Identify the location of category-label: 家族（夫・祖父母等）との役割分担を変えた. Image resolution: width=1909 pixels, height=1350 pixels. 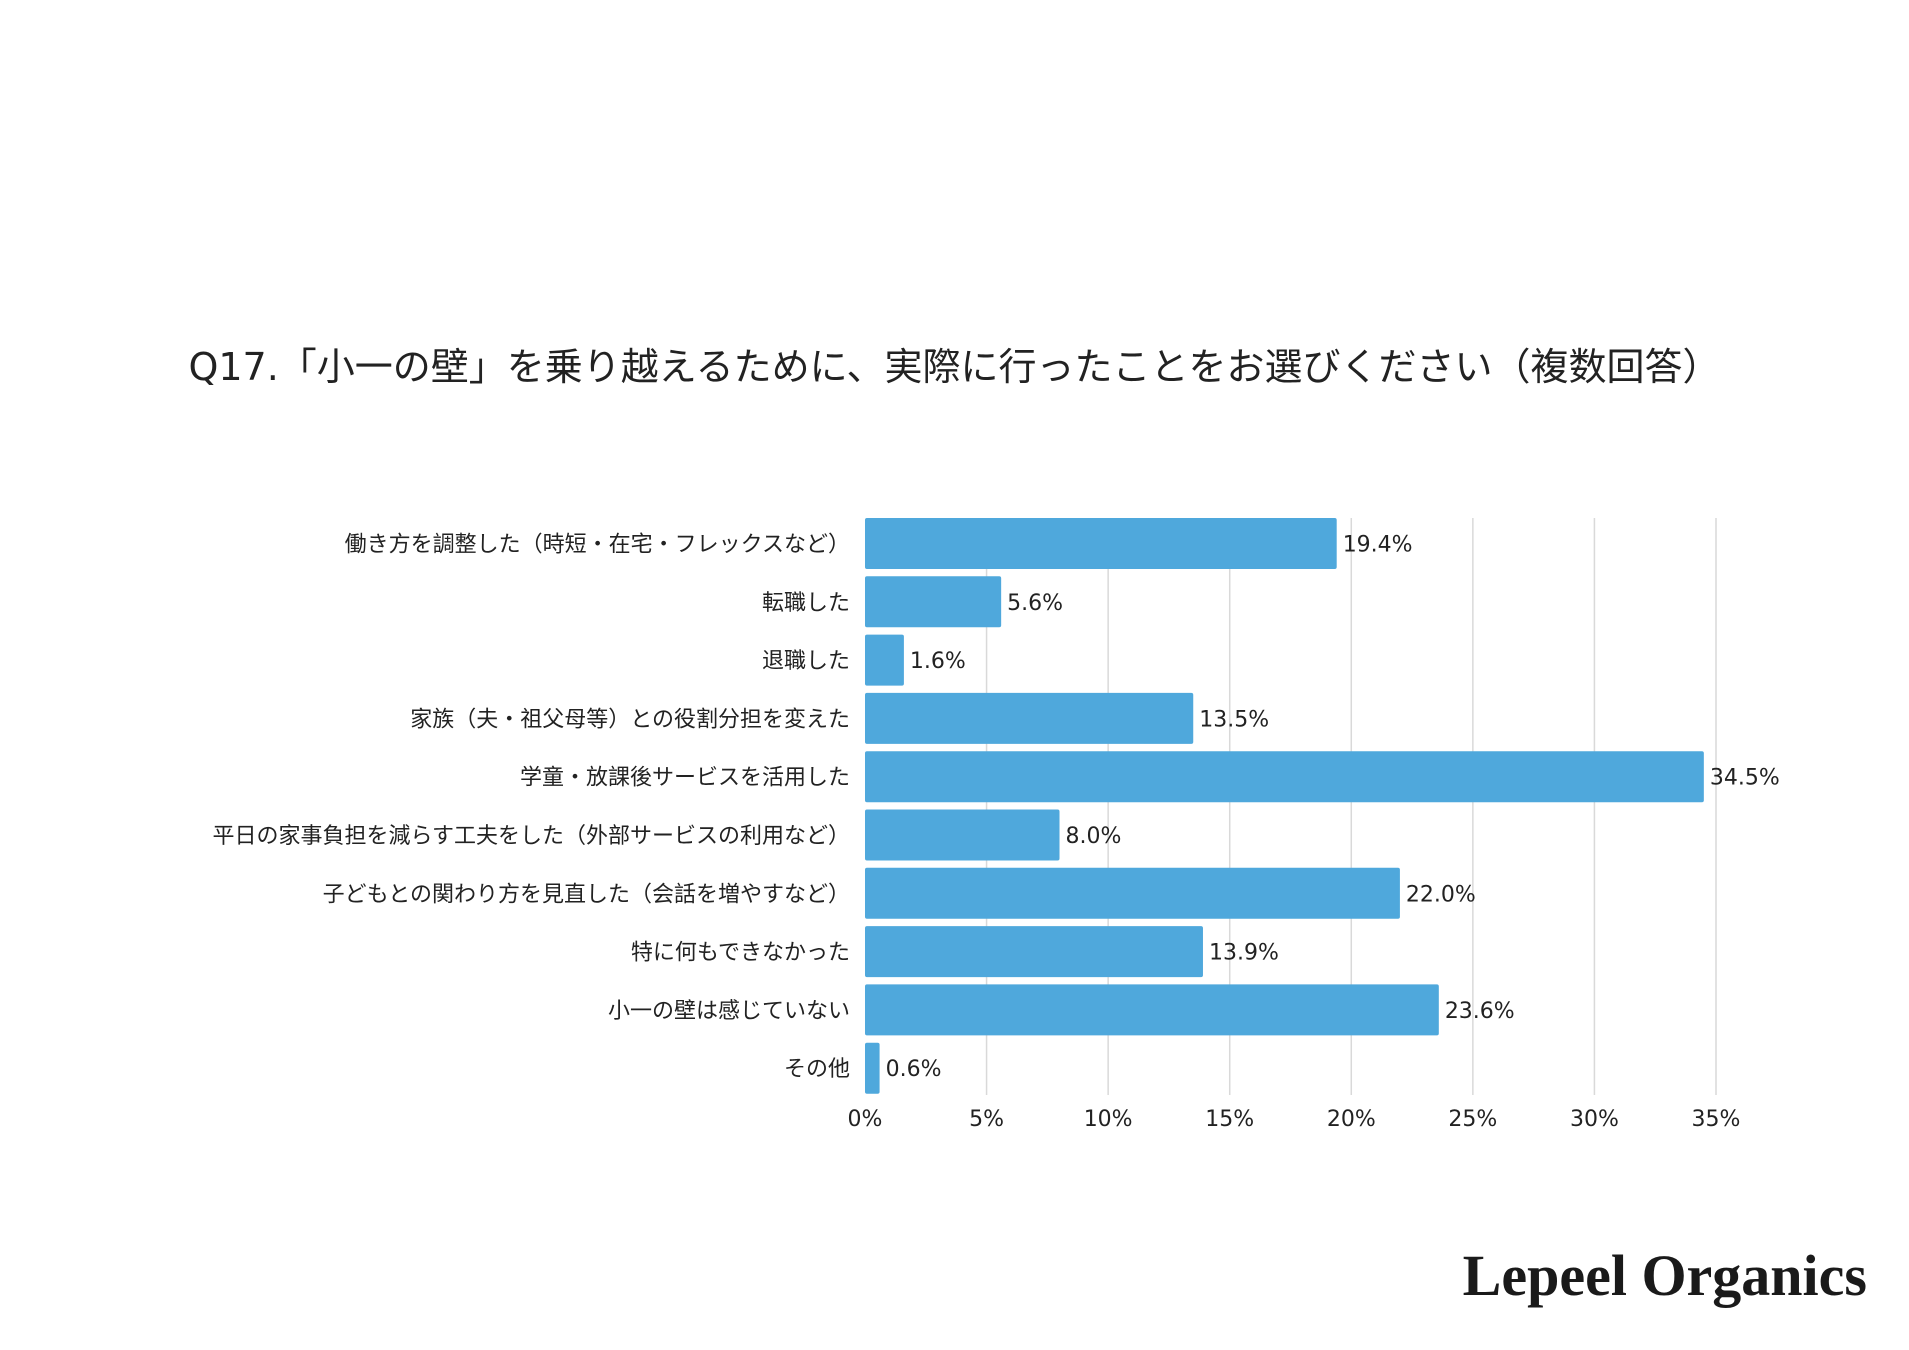
(630, 719).